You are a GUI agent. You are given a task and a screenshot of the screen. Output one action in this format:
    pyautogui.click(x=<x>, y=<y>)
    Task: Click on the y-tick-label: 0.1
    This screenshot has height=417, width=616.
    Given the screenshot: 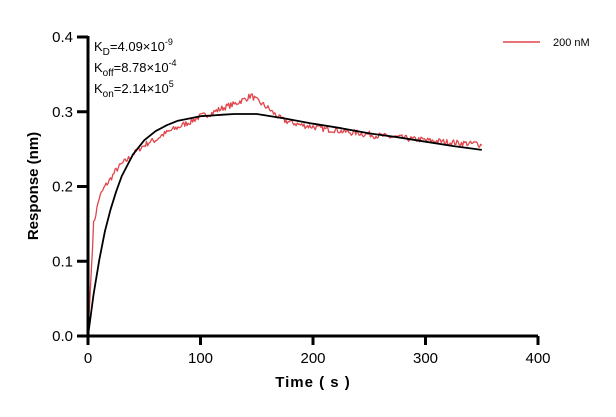 What is the action you would take?
    pyautogui.click(x=62, y=261)
    